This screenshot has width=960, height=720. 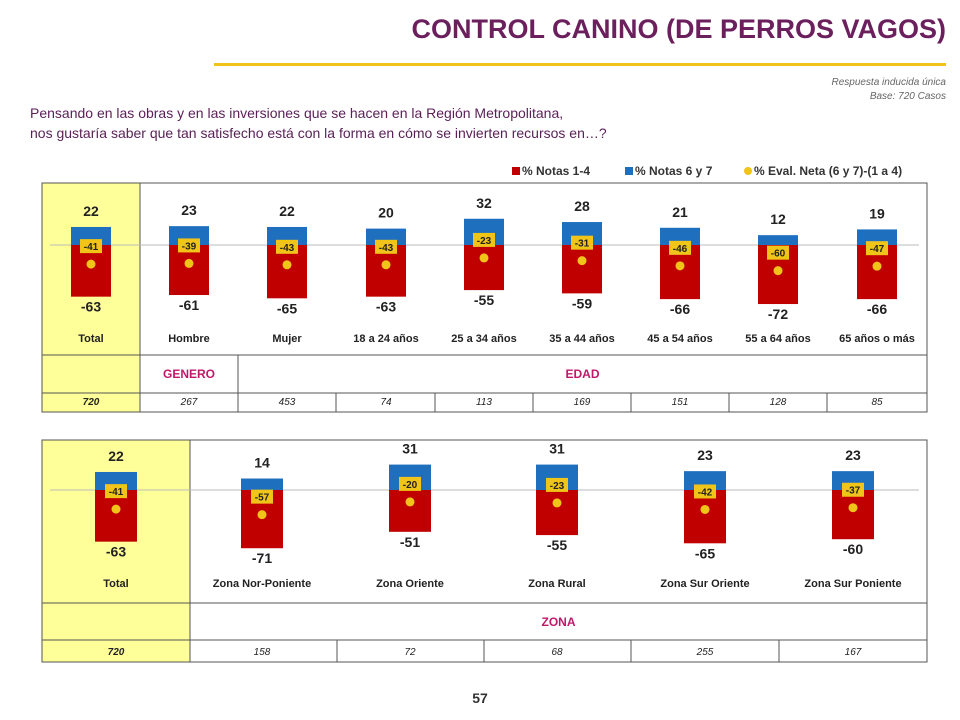 I want to click on negative-value-label: -51, so click(x=410, y=542).